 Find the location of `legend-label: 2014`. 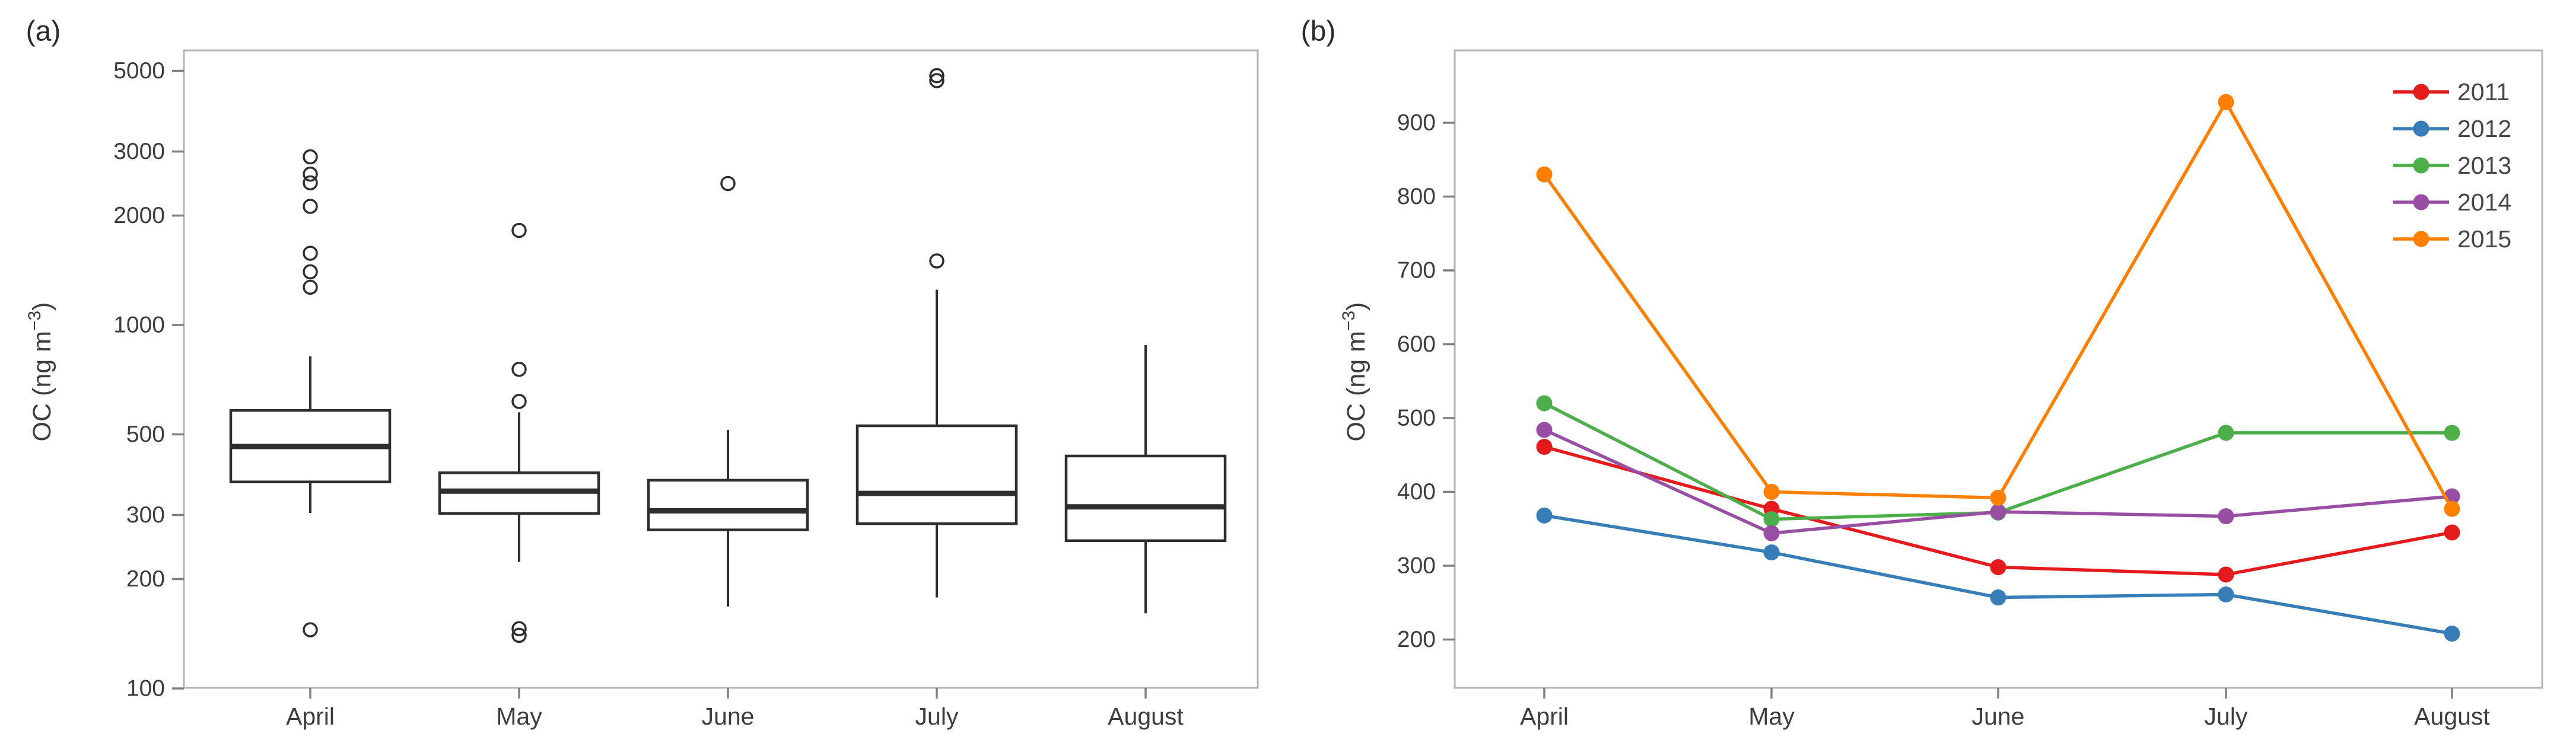

legend-label: 2014 is located at coordinates (2484, 202).